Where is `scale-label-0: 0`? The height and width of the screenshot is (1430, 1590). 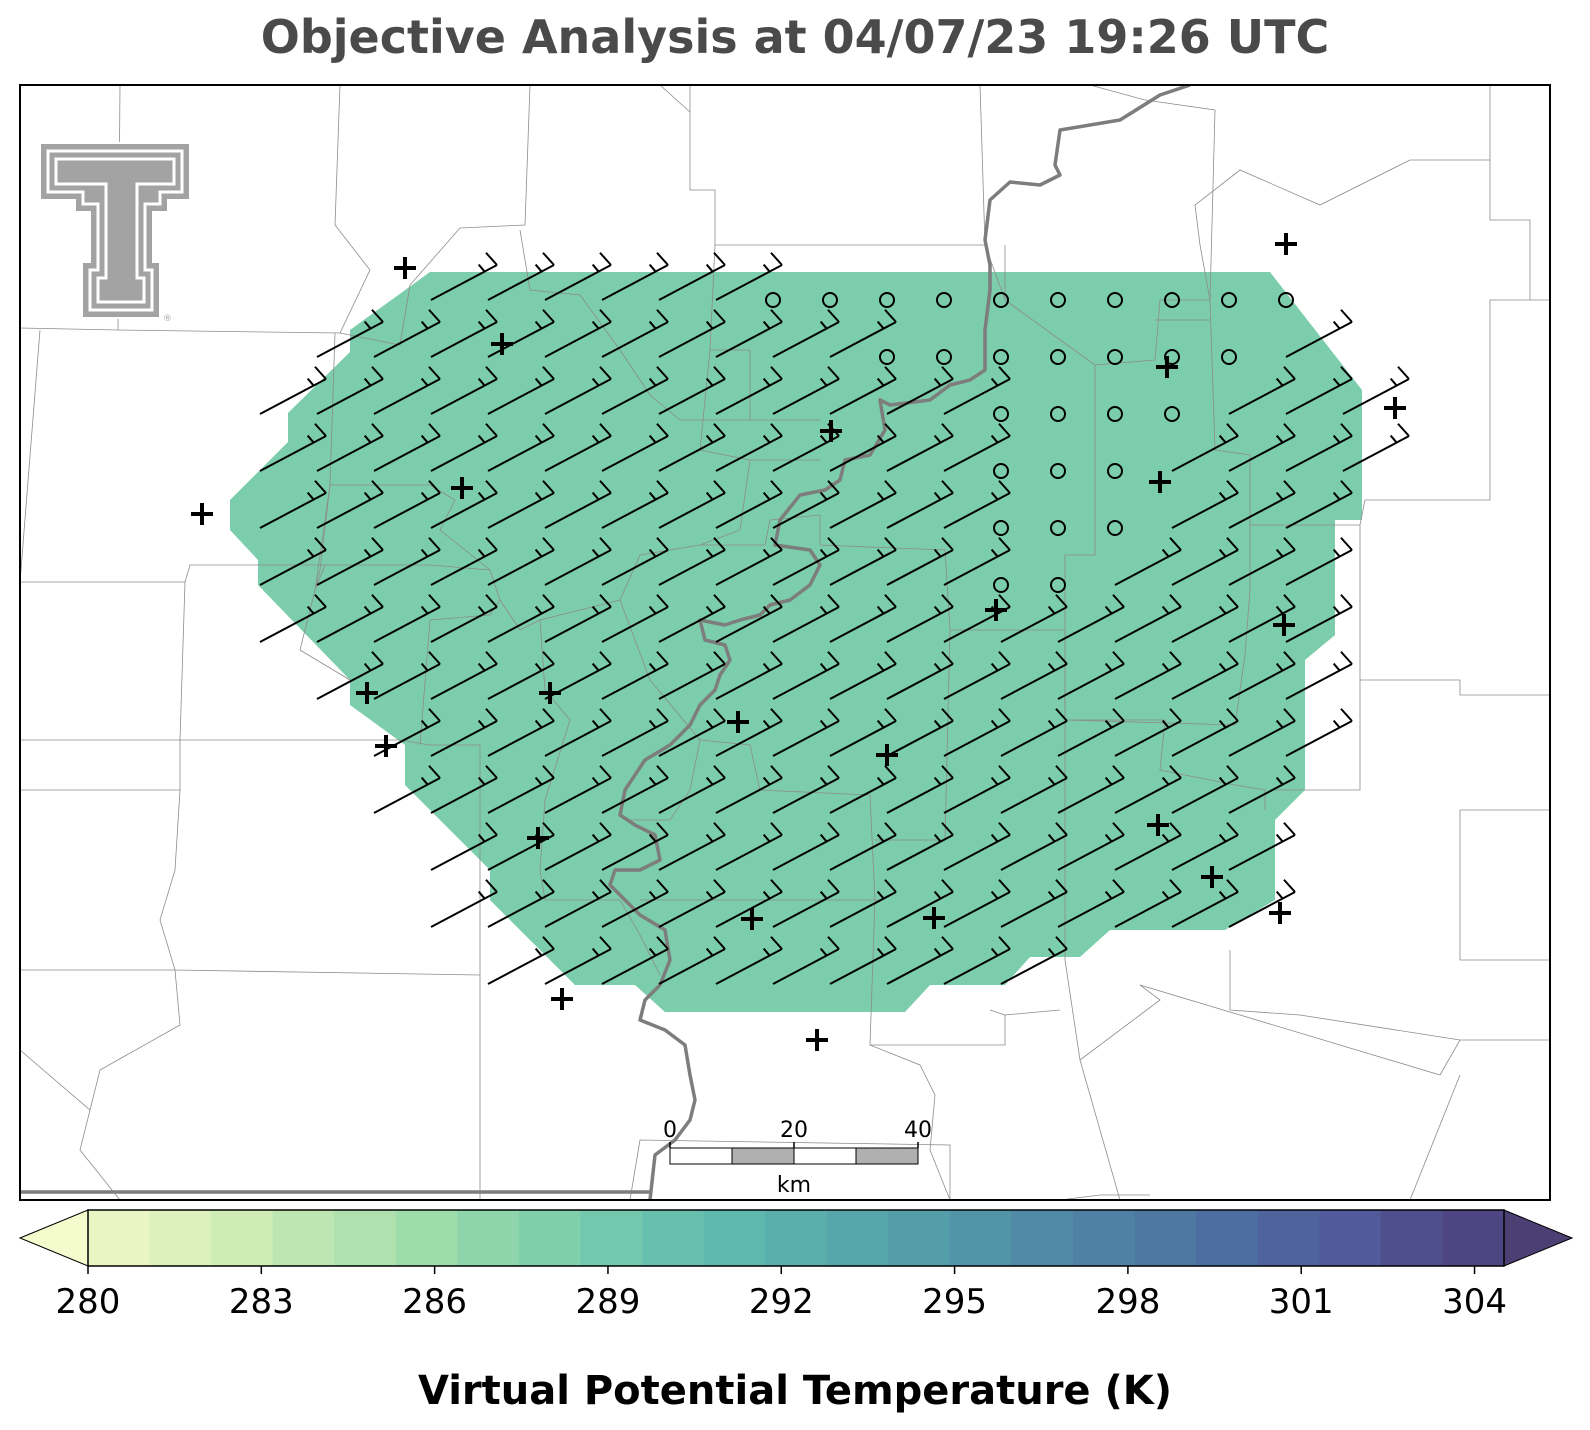
scale-label-0: 0 is located at coordinates (670, 1130).